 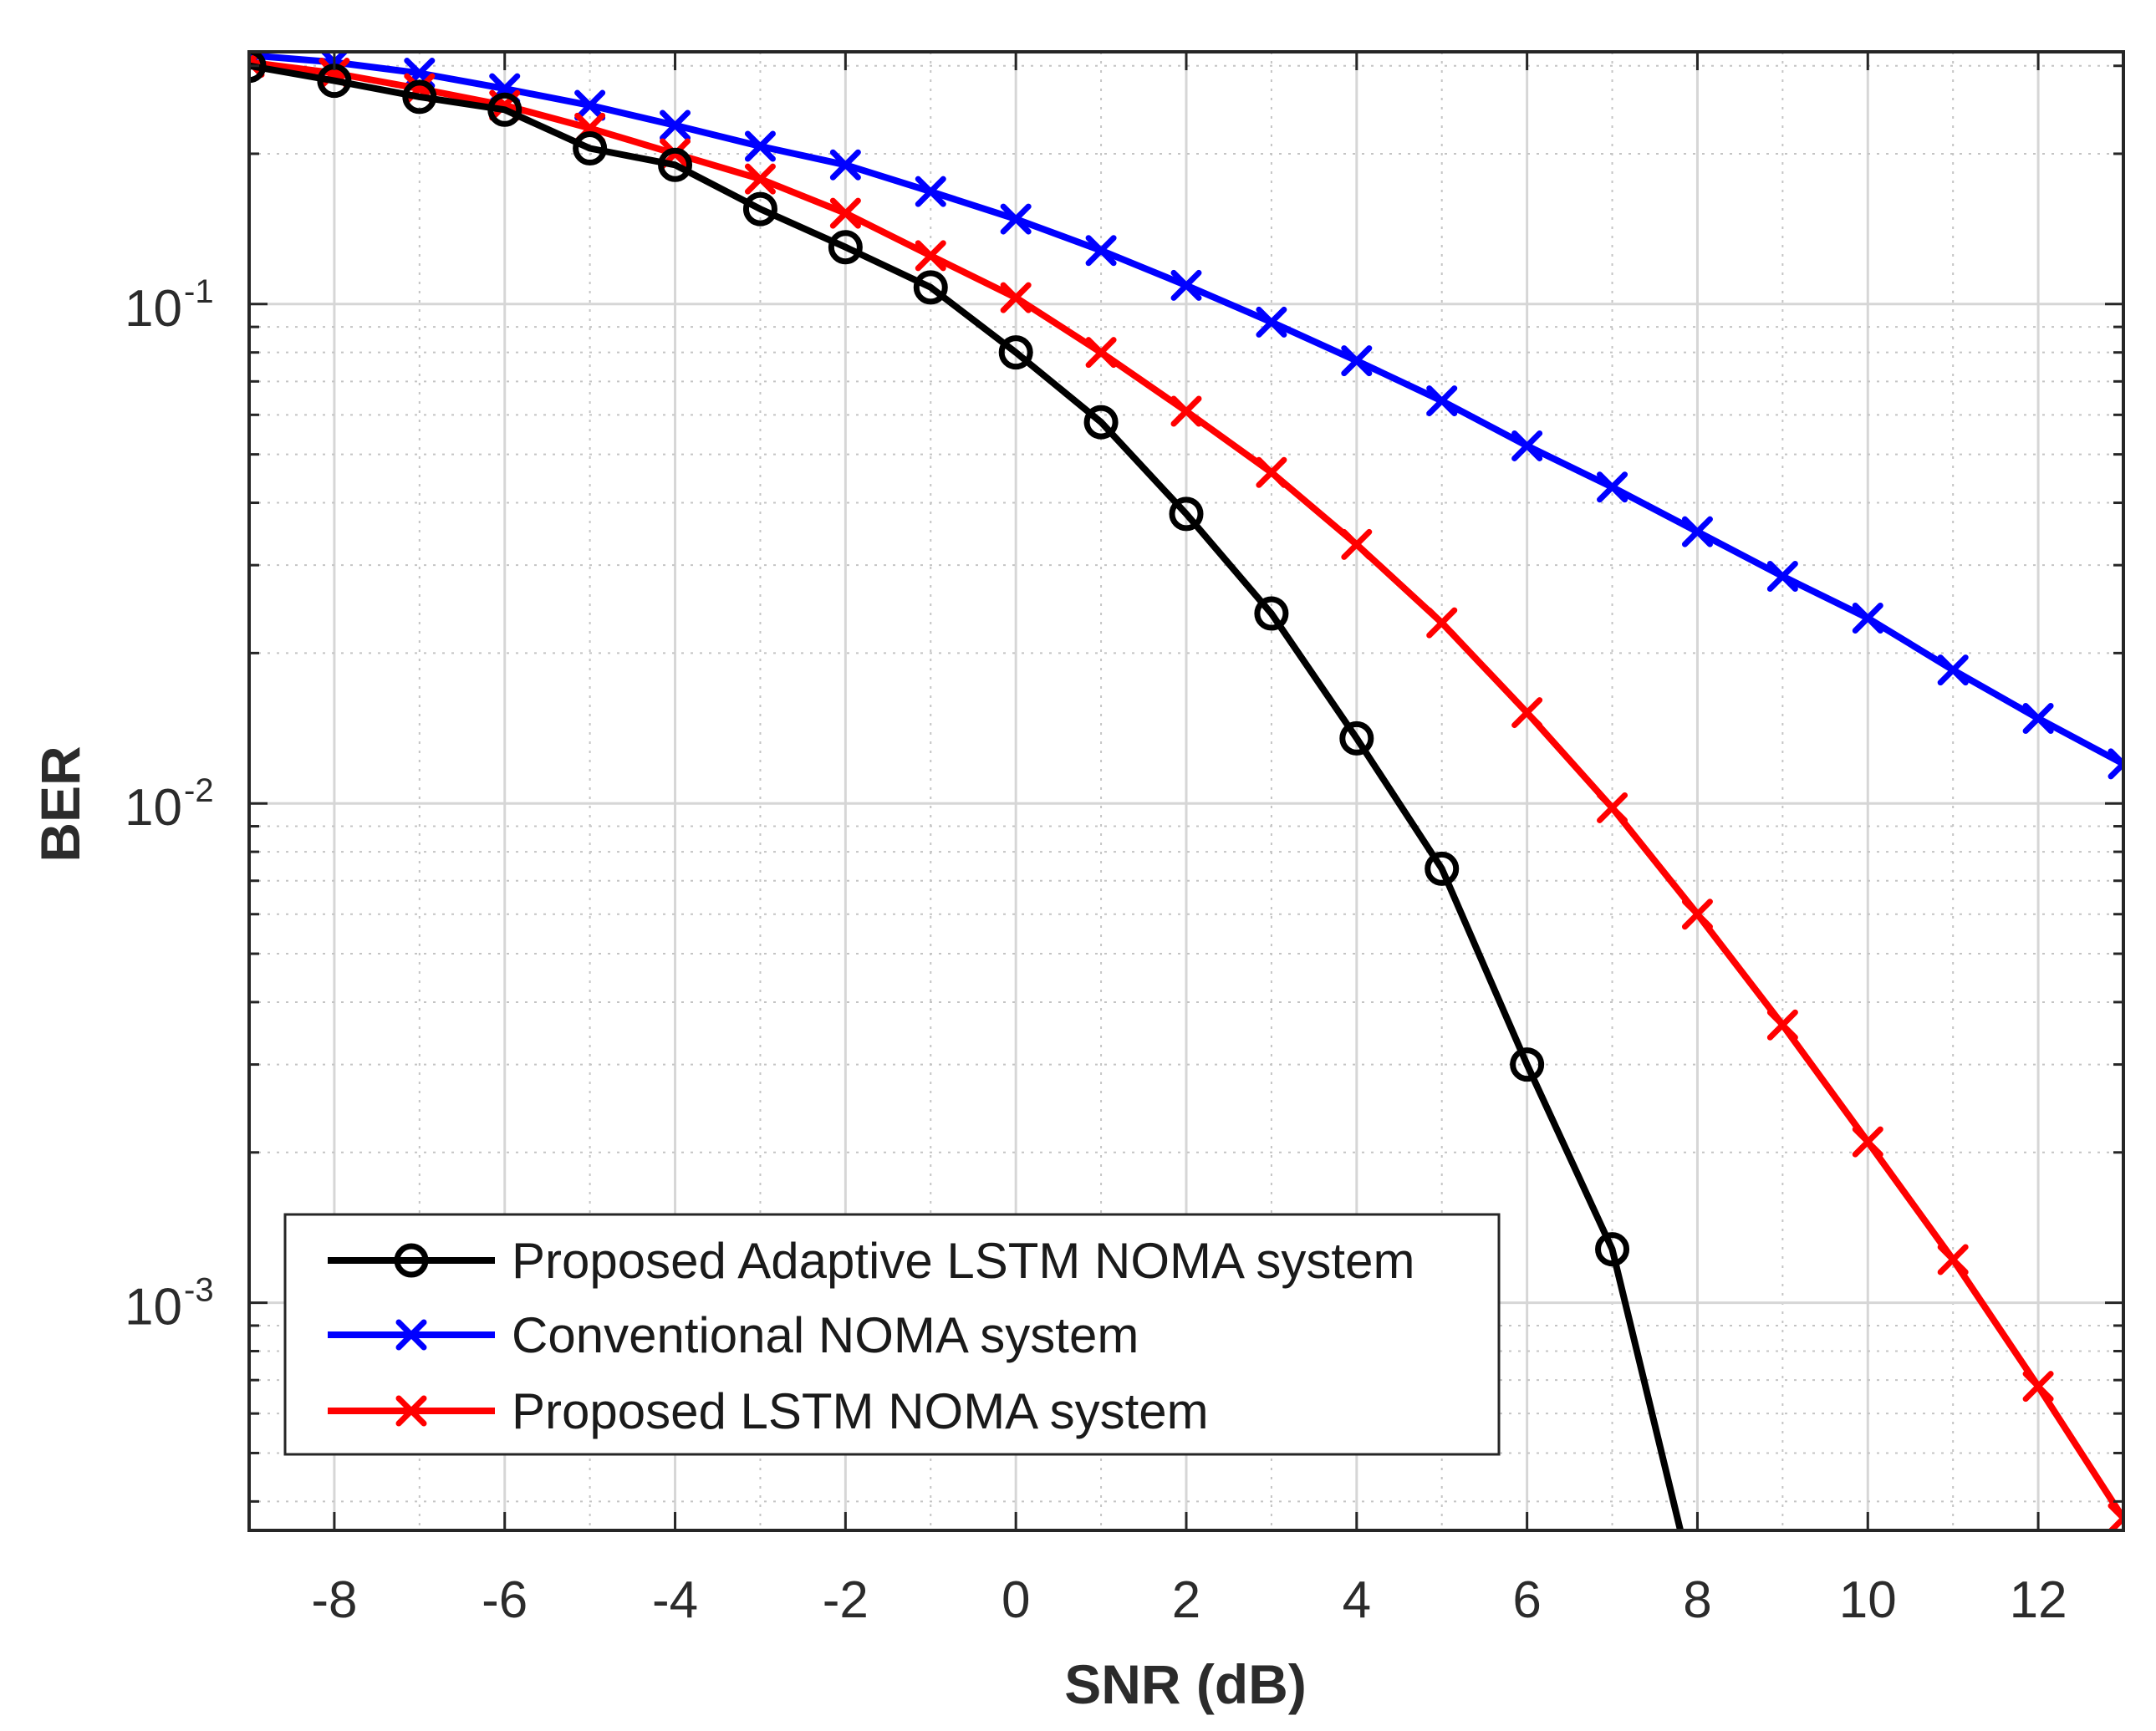 I want to click on x-tick-label: 4, so click(x=1357, y=1600).